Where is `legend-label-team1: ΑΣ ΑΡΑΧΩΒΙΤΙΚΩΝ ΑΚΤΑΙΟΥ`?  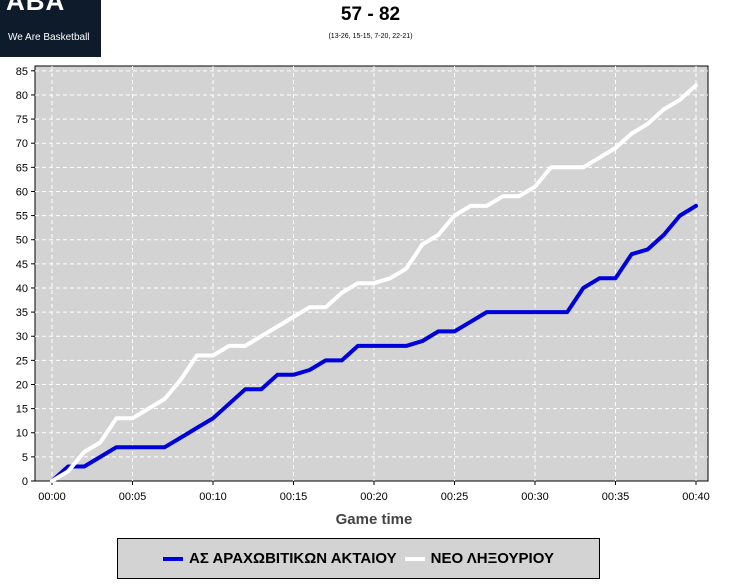
legend-label-team1: ΑΣ ΑΡΑΧΩΒΙΤΙΚΩΝ ΑΚΤΑΙΟΥ is located at coordinates (293, 558).